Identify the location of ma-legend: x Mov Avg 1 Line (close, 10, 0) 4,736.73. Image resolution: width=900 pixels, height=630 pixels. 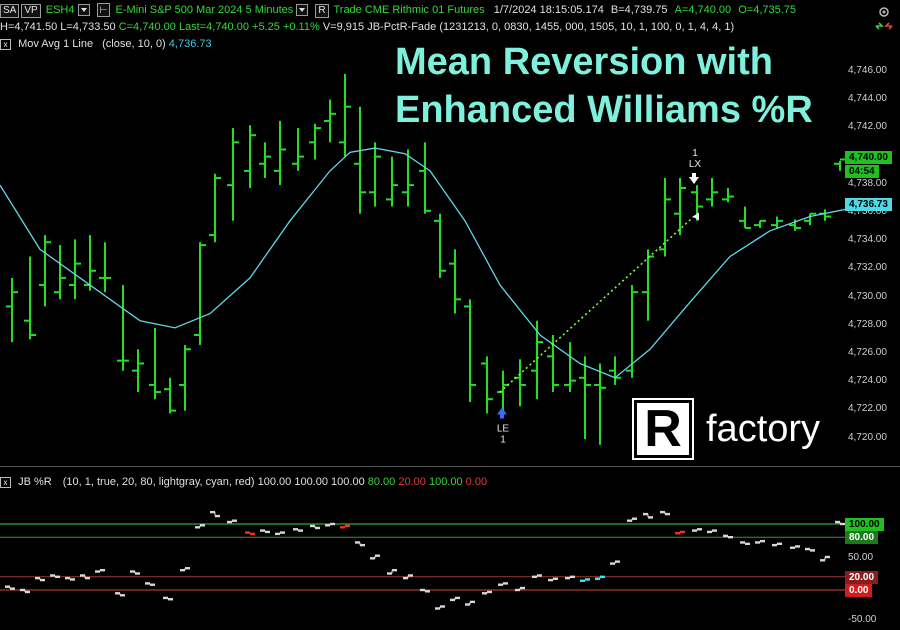
(106, 44).